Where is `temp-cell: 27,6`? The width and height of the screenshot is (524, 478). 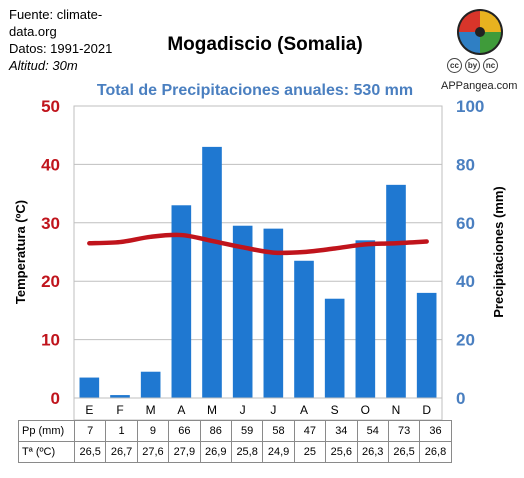 temp-cell: 27,6 is located at coordinates (153, 452).